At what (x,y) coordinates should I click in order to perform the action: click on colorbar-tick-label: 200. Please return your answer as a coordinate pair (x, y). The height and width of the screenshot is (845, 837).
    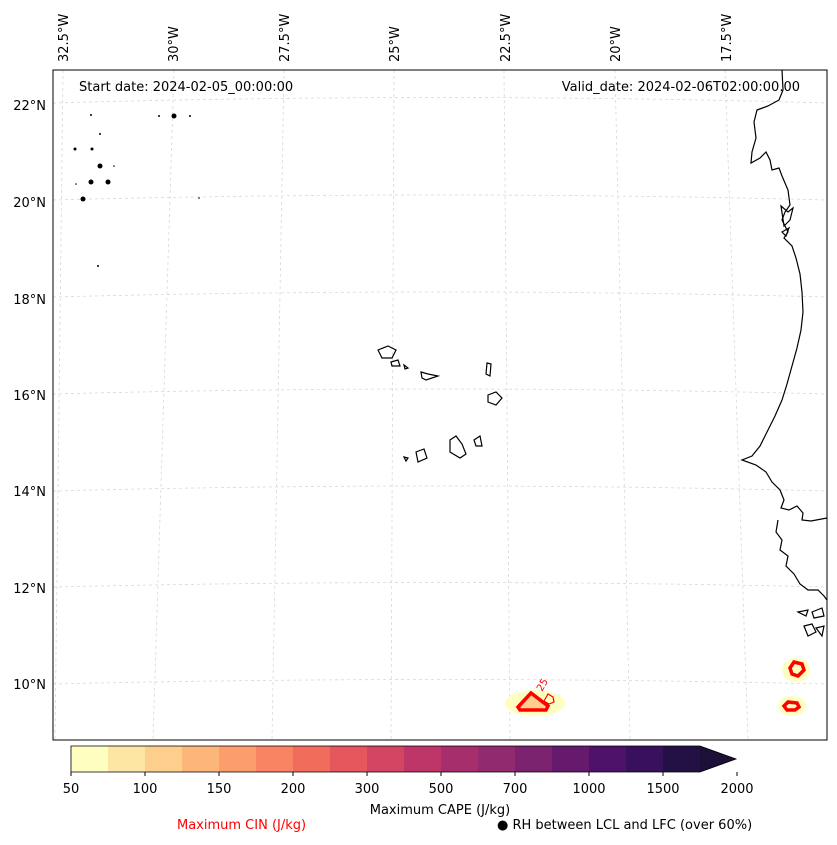
    Looking at the image, I should click on (293, 789).